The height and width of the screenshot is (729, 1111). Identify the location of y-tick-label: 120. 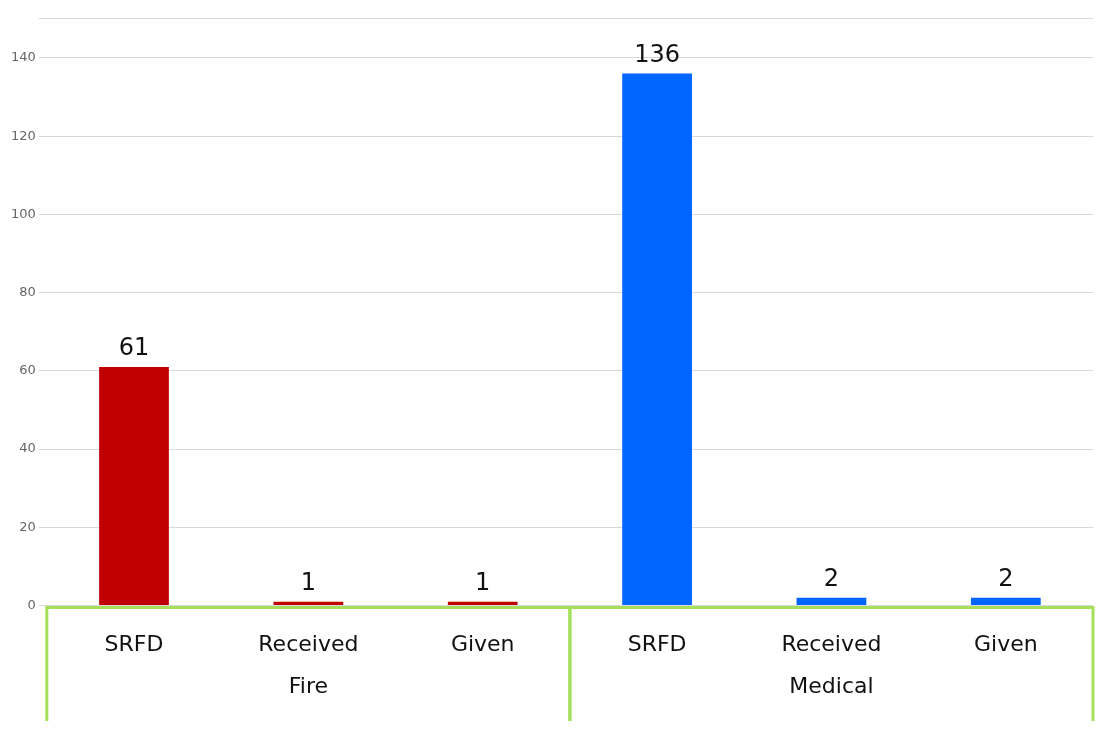
(23, 135).